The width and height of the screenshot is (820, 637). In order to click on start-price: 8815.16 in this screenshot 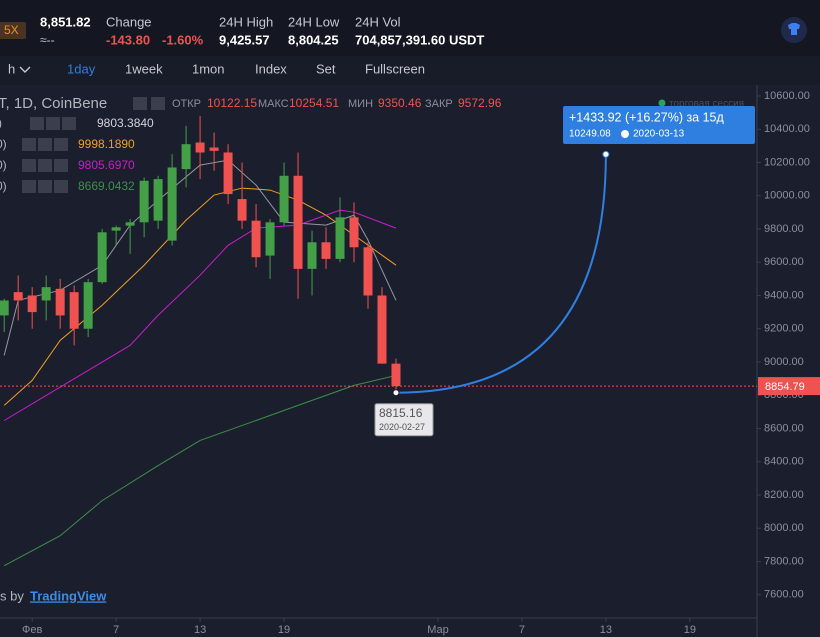, I will do `click(401, 413)`.